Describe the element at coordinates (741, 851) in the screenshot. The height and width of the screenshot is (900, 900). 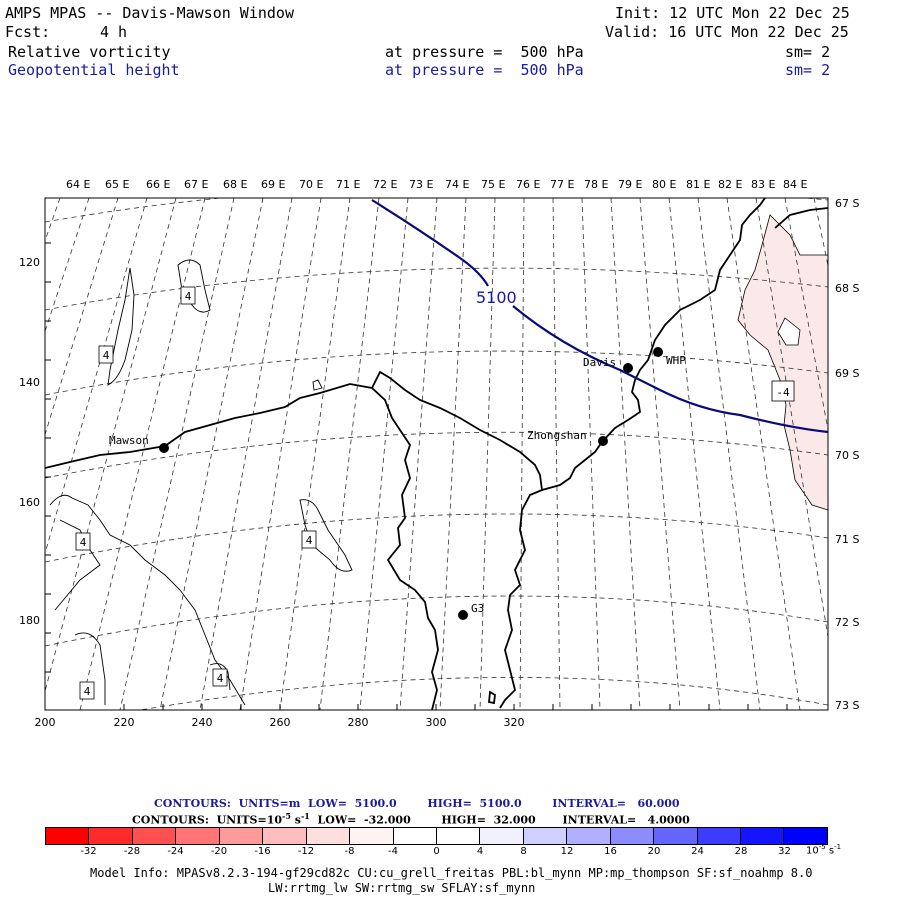
I see `colorbar-tick: 28` at that location.